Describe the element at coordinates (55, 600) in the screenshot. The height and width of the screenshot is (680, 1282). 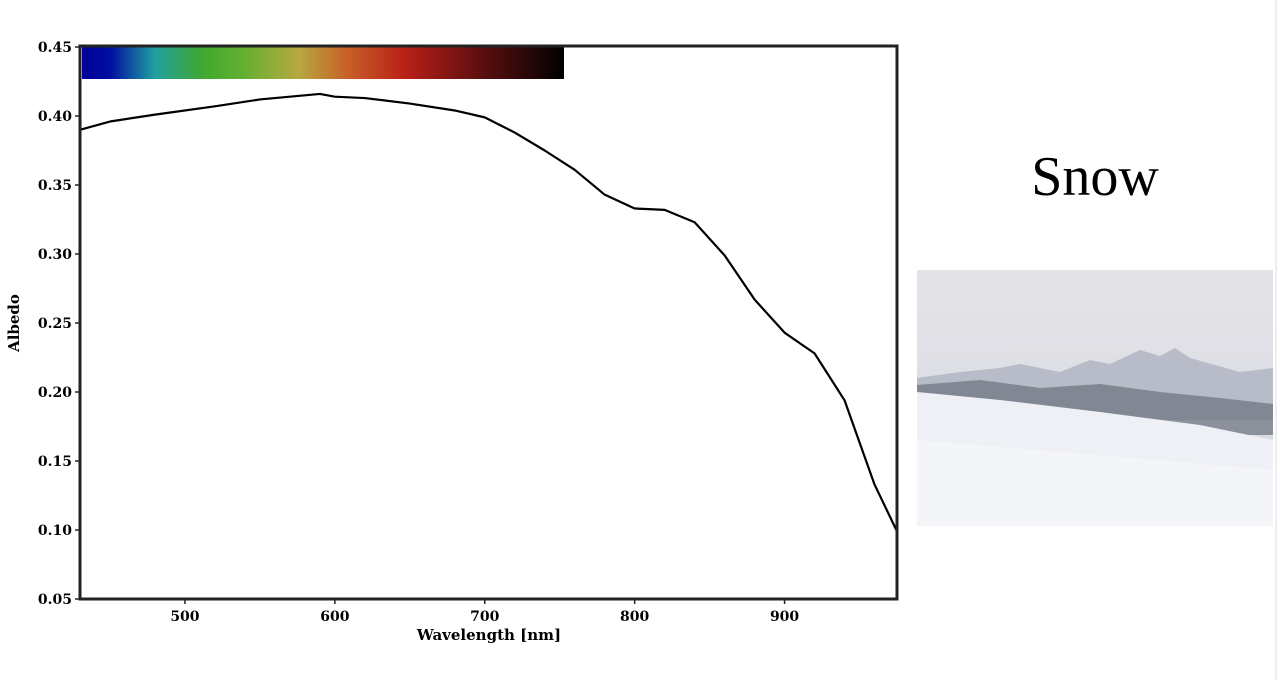
I see `y-tick-label: 0.05` at that location.